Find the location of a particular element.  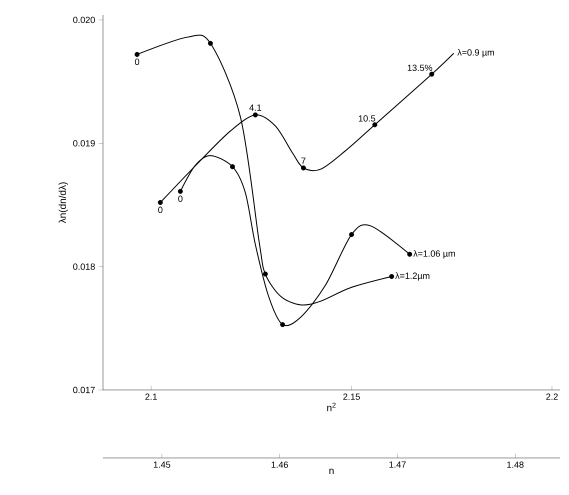

x-tick-label: 2.1 is located at coordinates (151, 397).